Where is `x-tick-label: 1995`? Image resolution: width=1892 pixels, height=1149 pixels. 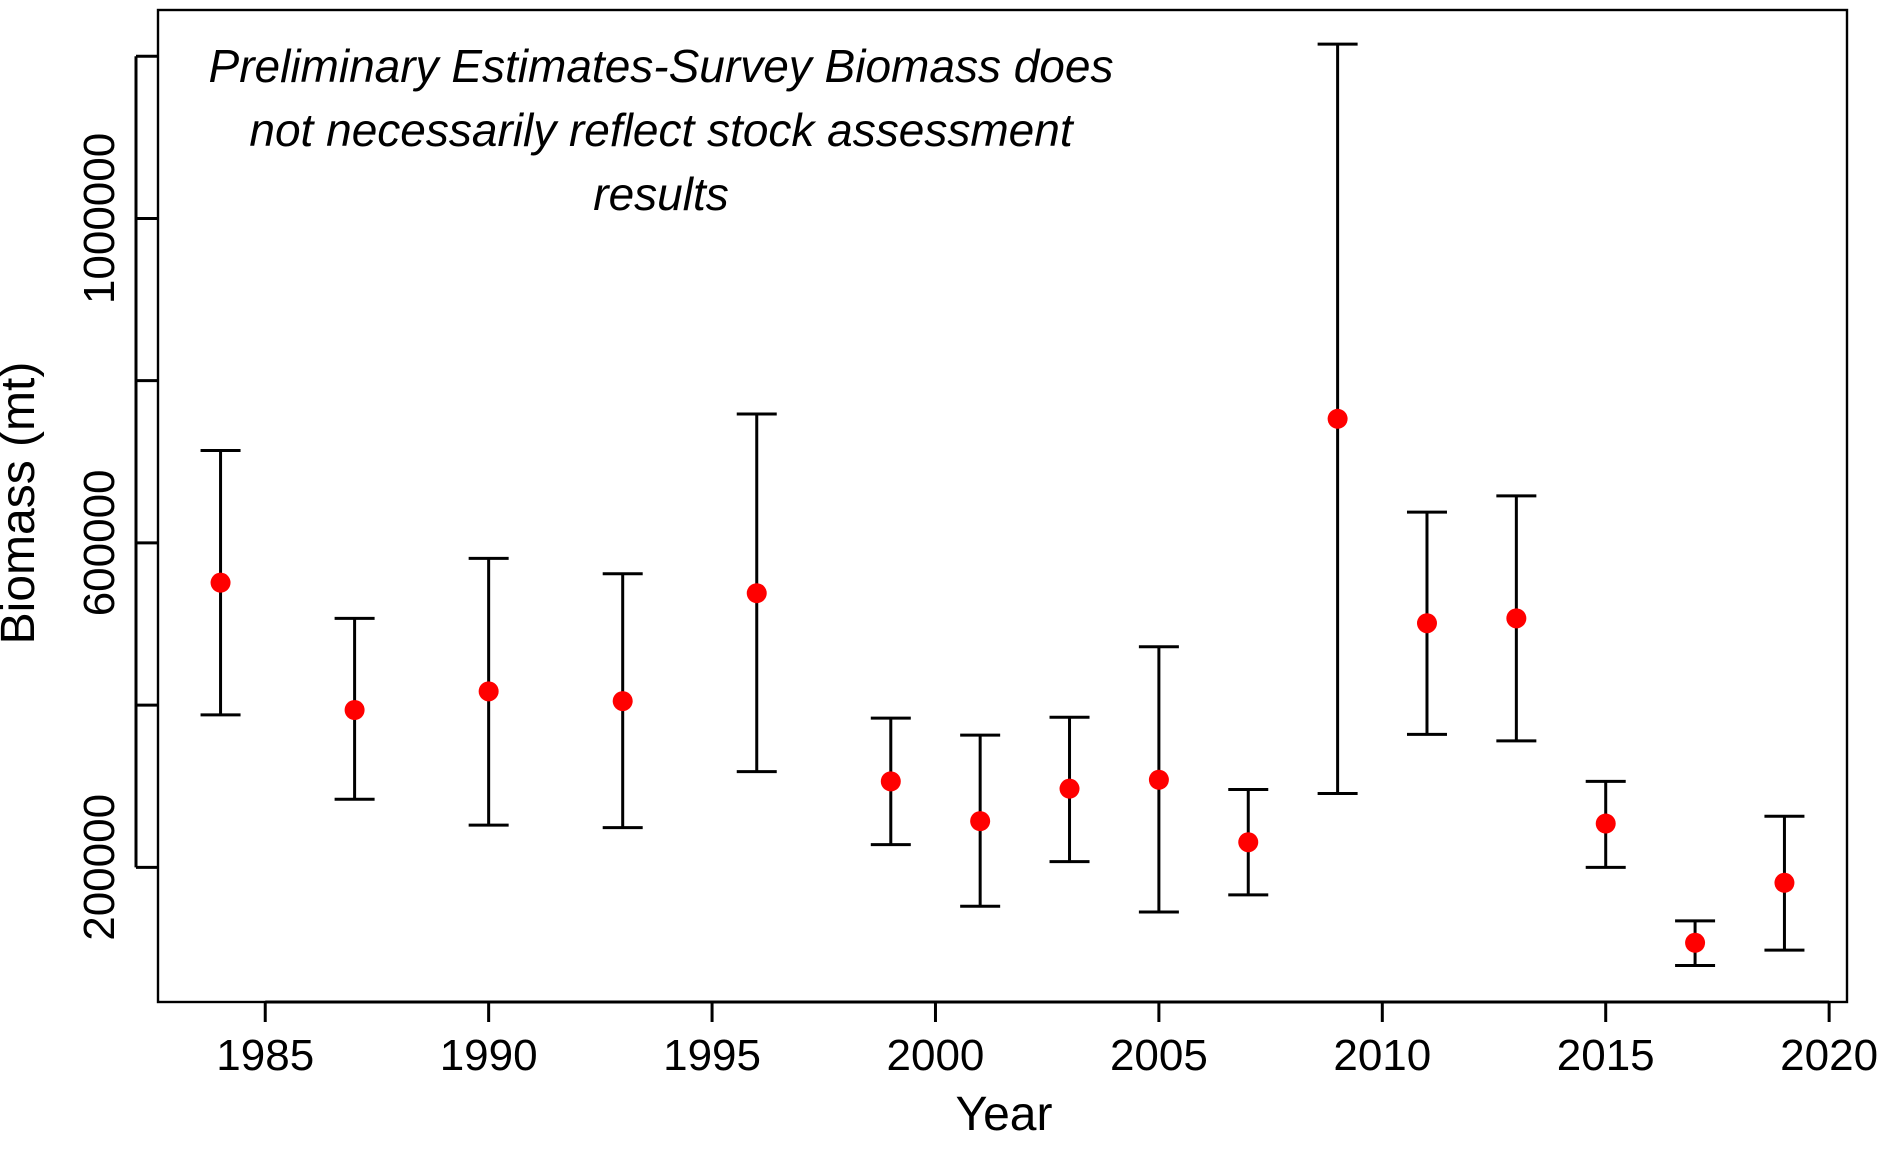
x-tick-label: 1995 is located at coordinates (712, 1055).